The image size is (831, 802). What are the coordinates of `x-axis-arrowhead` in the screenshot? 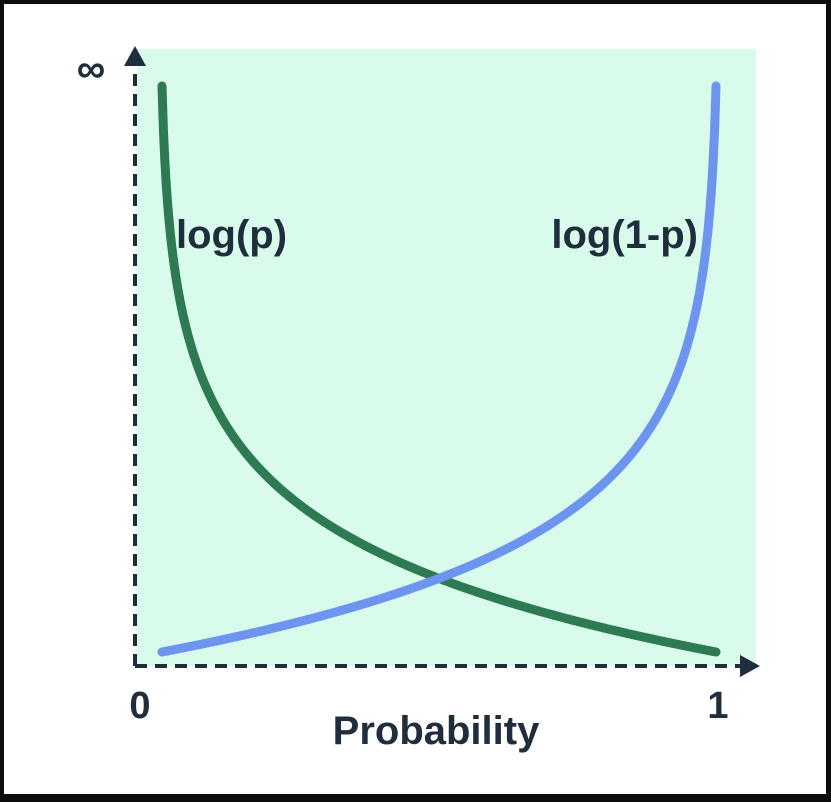 It's located at (750, 666).